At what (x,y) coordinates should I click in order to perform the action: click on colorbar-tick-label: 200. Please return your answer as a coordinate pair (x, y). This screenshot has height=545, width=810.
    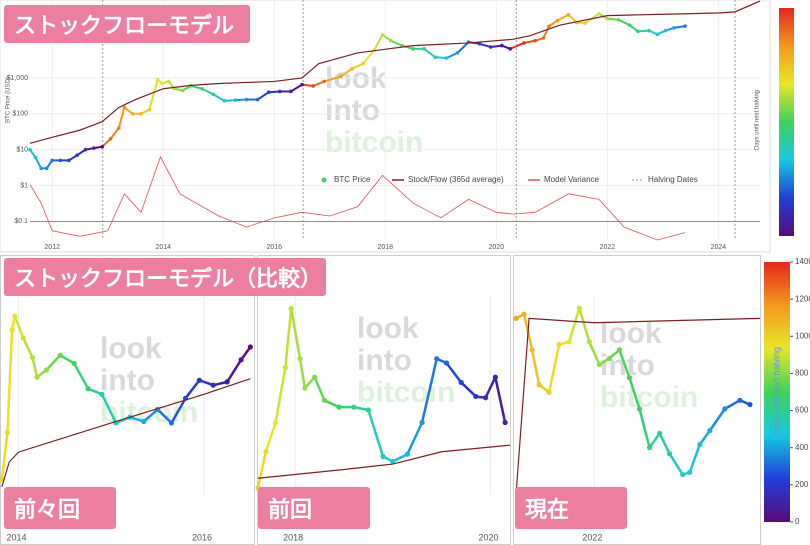
    Looking at the image, I should click on (802, 484).